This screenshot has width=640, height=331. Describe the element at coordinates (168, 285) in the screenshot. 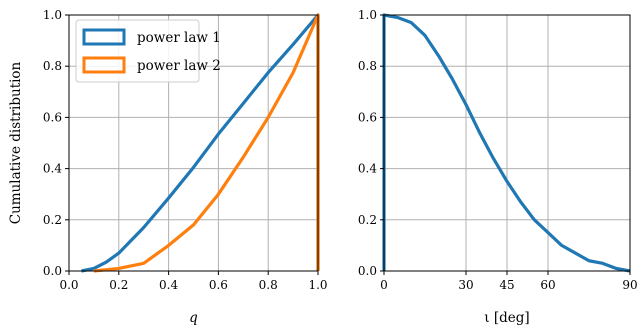

I see `x-tick-label: 0.4` at that location.